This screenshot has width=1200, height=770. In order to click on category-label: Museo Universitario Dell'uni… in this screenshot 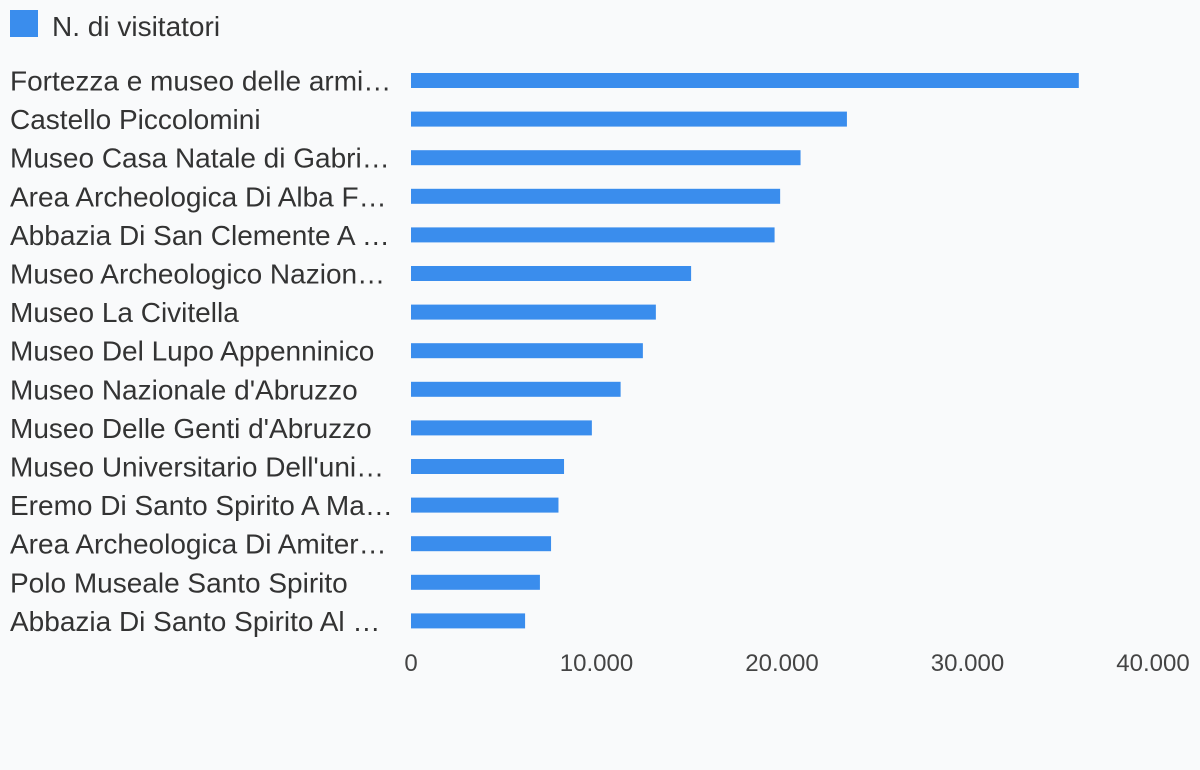, I will do `click(197, 467)`.